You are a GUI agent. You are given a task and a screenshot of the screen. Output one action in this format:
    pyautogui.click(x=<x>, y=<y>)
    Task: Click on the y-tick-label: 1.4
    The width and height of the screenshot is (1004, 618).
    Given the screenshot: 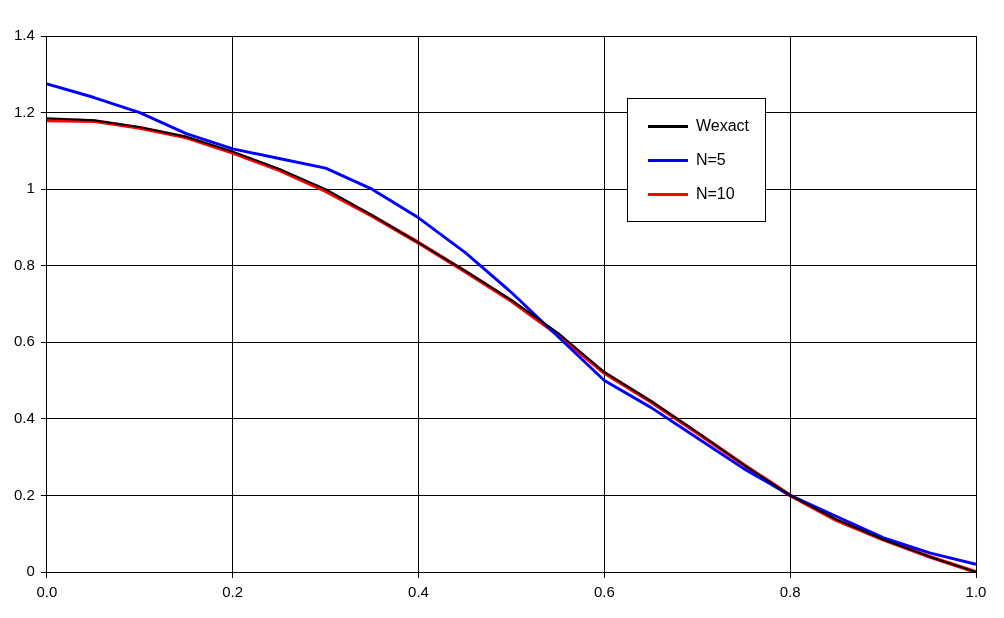 What is the action you would take?
    pyautogui.click(x=24, y=35)
    